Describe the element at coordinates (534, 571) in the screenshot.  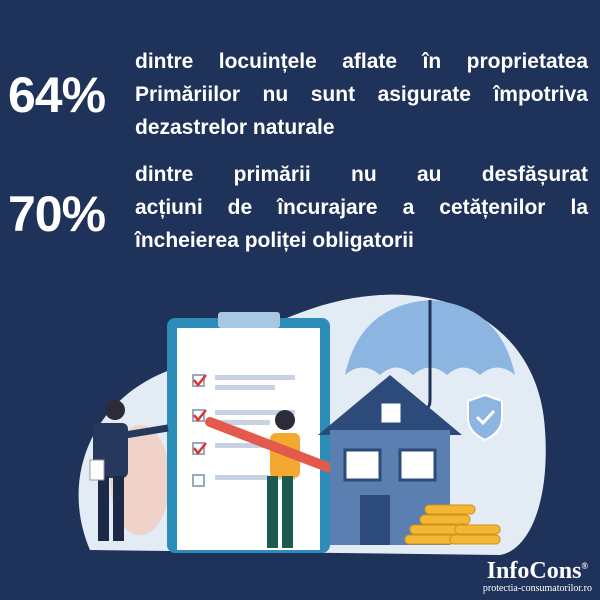
I see `logo-name: InfoCons` at that location.